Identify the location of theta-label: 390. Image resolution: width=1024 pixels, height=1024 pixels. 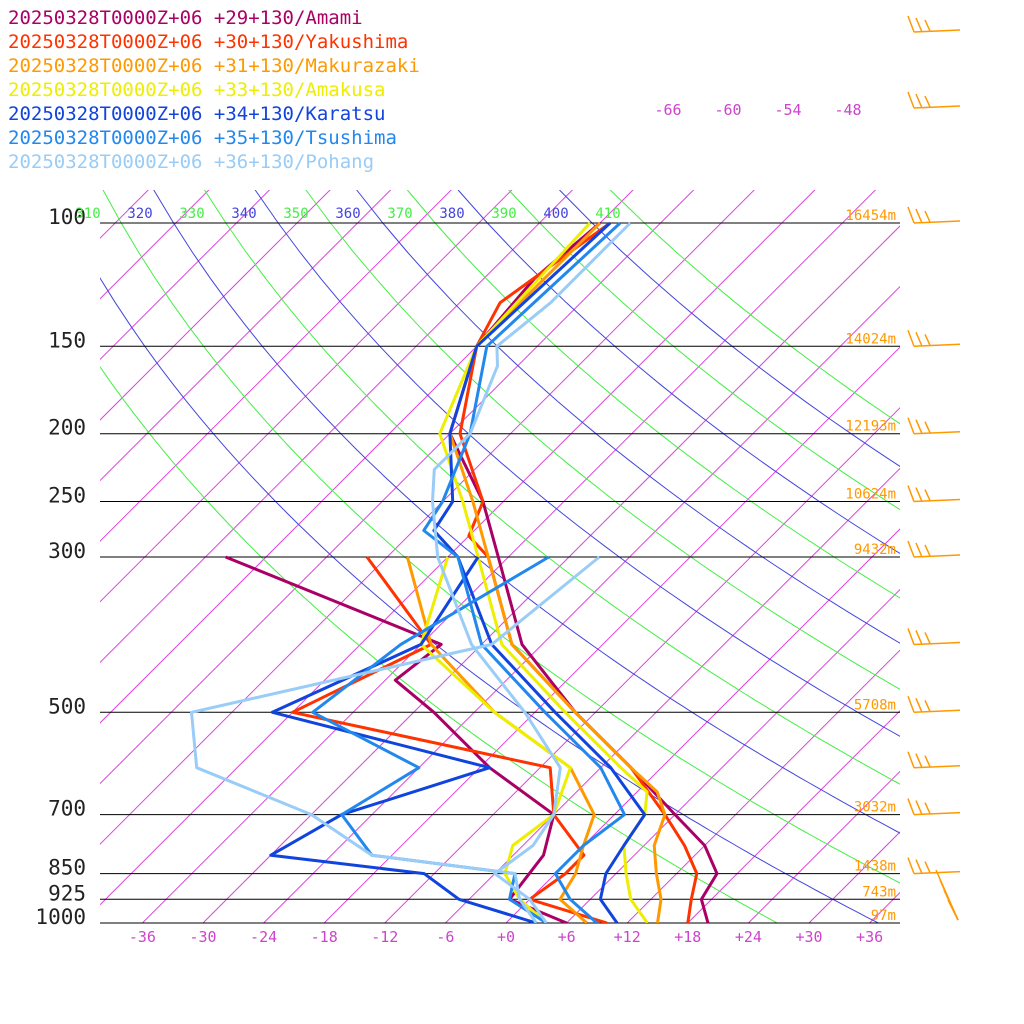
(503, 214).